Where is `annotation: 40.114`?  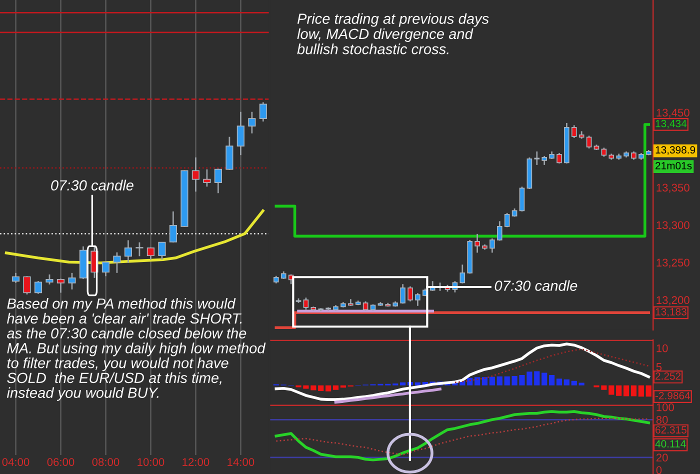
annotation: 40.114 is located at coordinates (670, 444).